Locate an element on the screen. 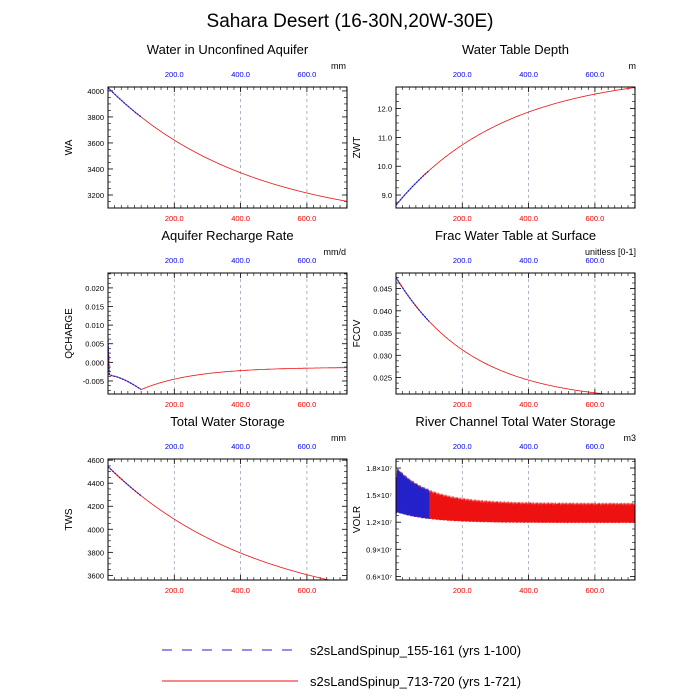  y-tick-label: 9.0 is located at coordinates (387, 195).